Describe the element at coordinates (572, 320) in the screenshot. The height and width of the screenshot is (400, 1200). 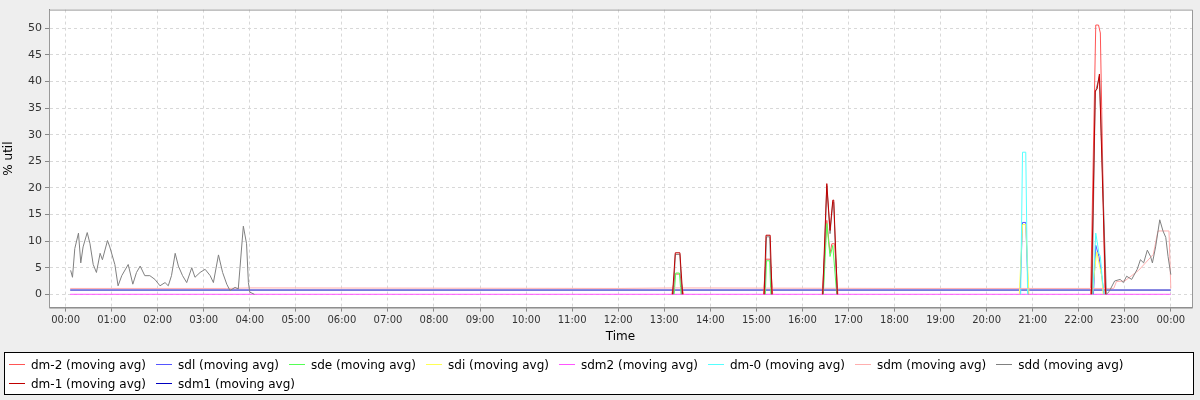
I see `x-tick-label: 11:00` at that location.